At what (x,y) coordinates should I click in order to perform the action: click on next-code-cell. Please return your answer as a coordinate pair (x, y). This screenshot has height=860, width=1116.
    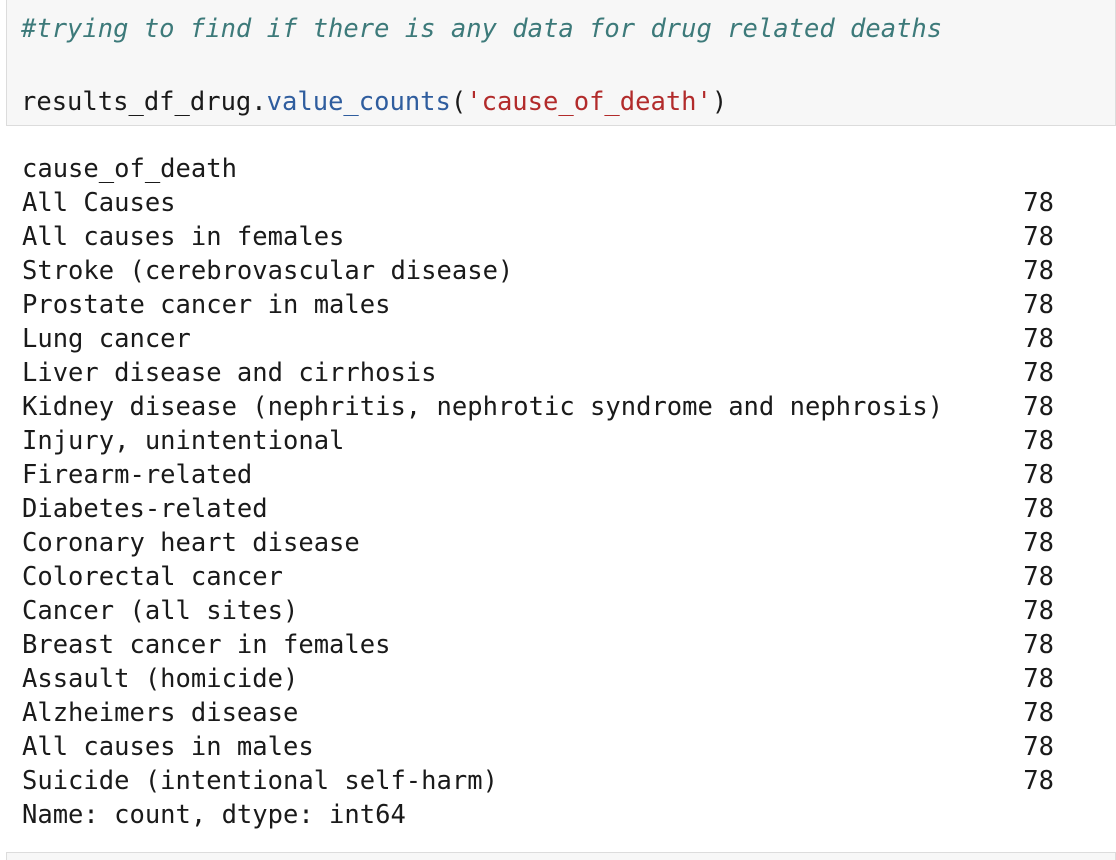
    Looking at the image, I should click on (561, 856).